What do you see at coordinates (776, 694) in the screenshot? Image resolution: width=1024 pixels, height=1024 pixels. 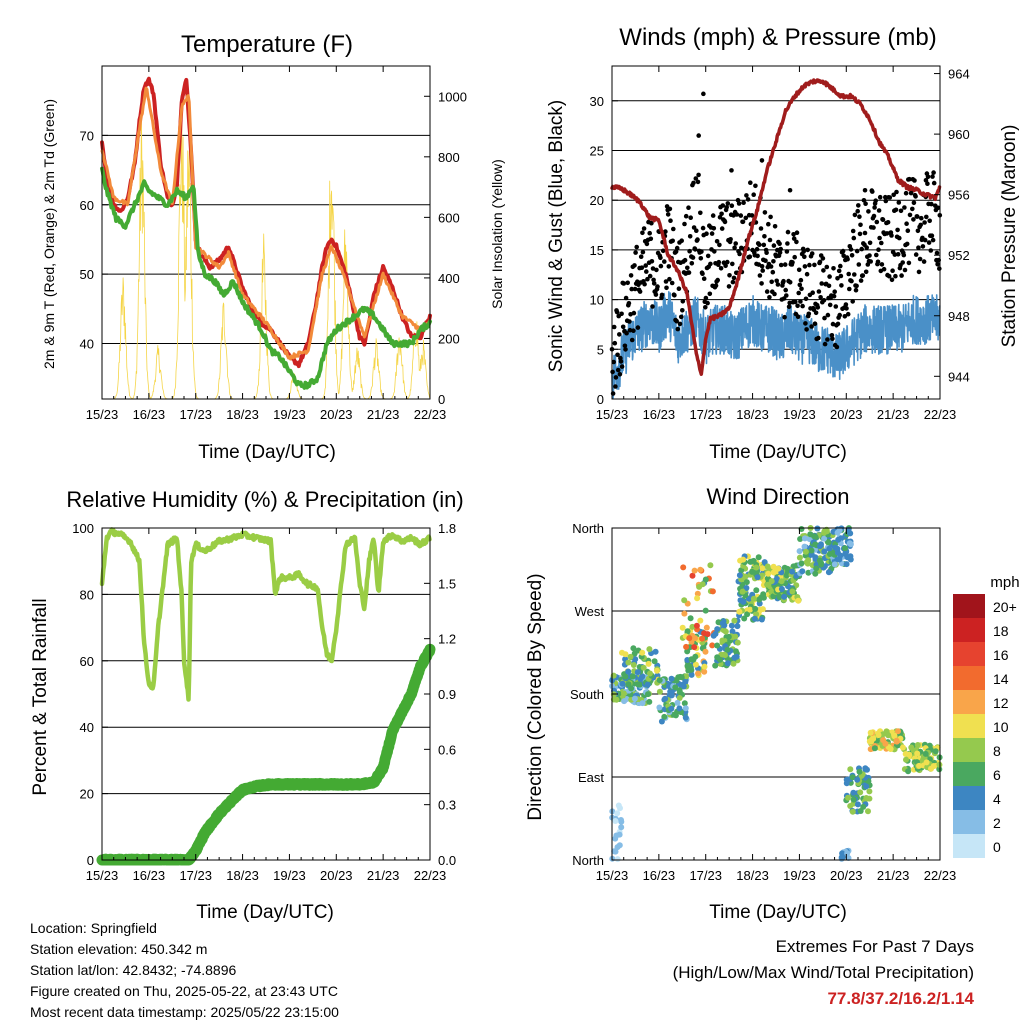 I see `direction-points` at bounding box center [776, 694].